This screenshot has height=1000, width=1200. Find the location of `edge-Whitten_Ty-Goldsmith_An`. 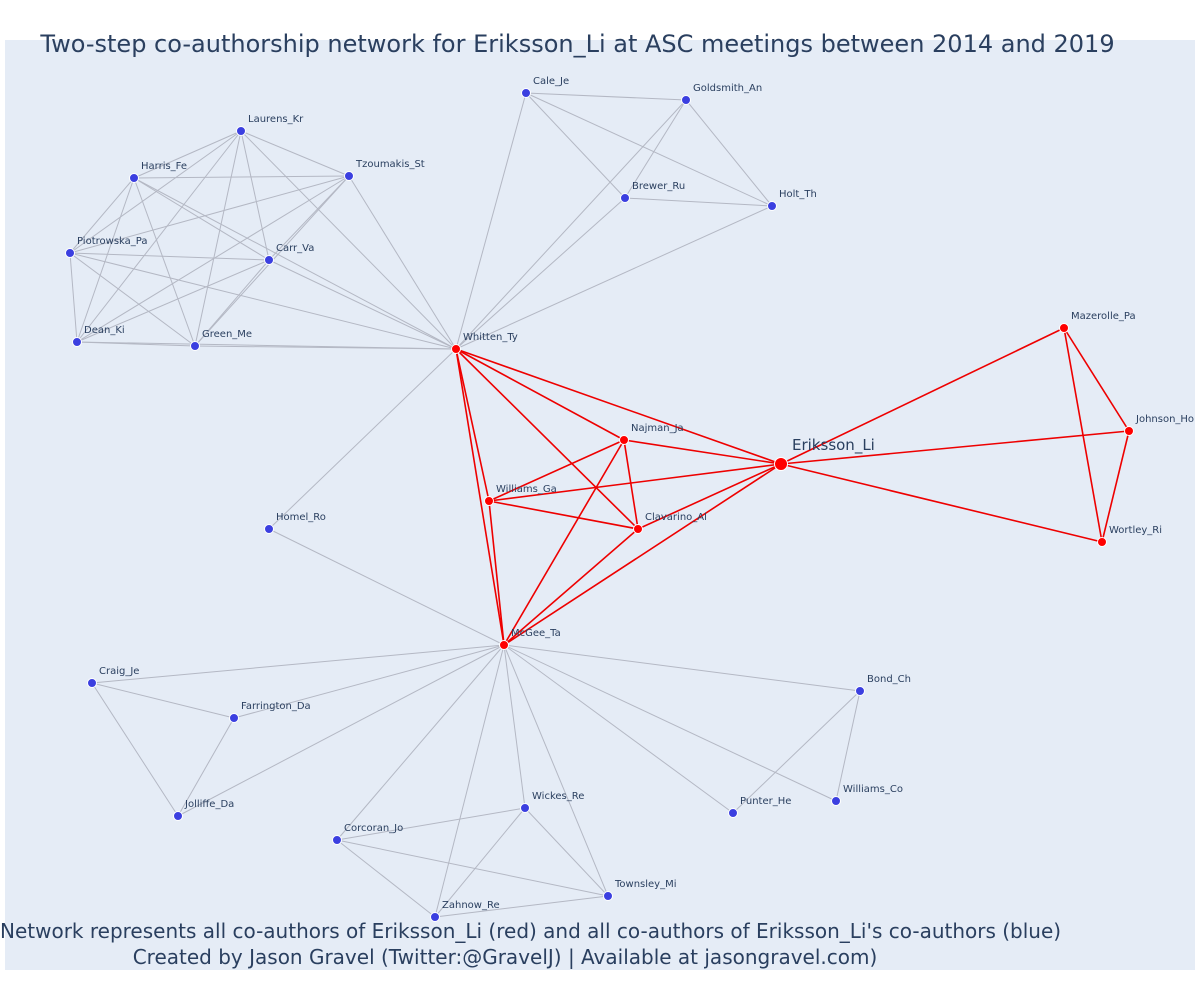

edge-Whitten_Ty-Goldsmith_An is located at coordinates (571, 224).